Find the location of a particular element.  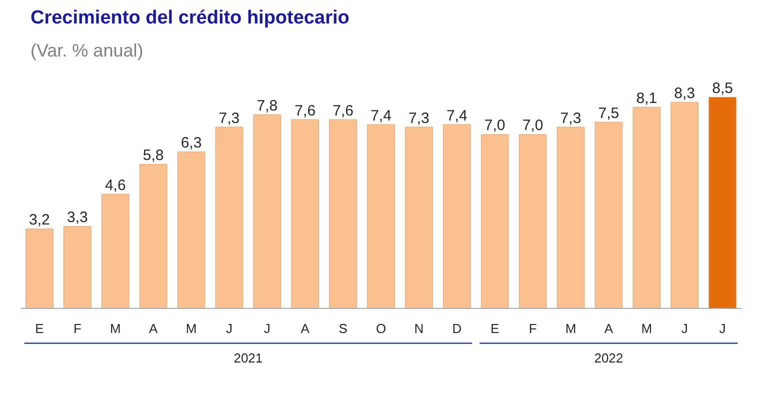

data-label: 4,6 is located at coordinates (115, 185).